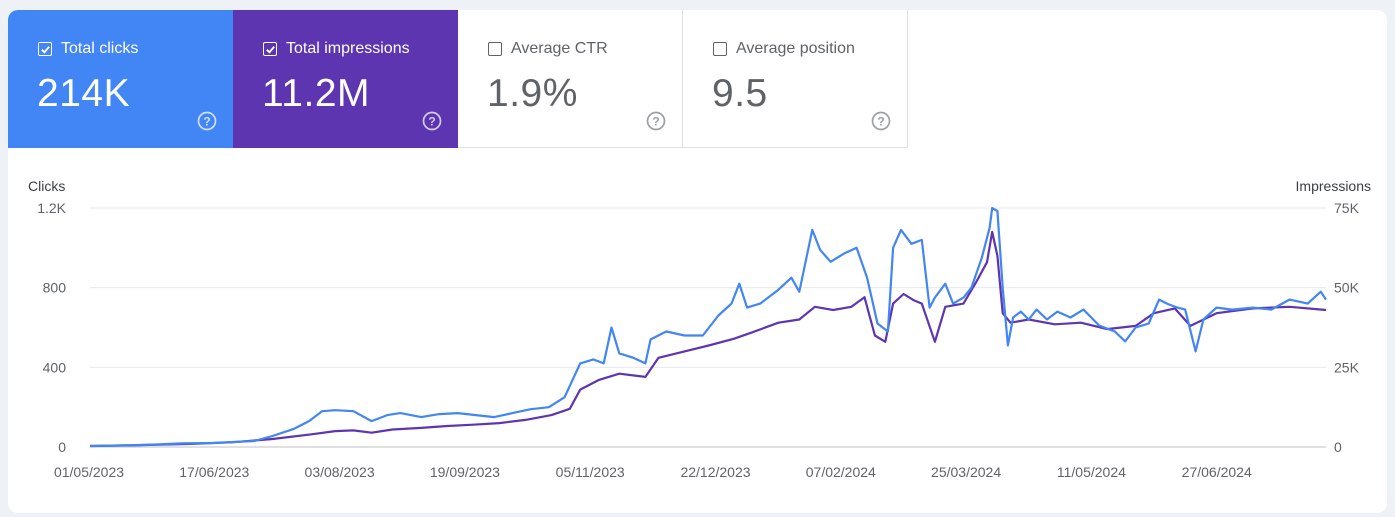 The width and height of the screenshot is (1395, 517). What do you see at coordinates (46, 186) in the screenshot?
I see `left-axis-title: Clicks` at bounding box center [46, 186].